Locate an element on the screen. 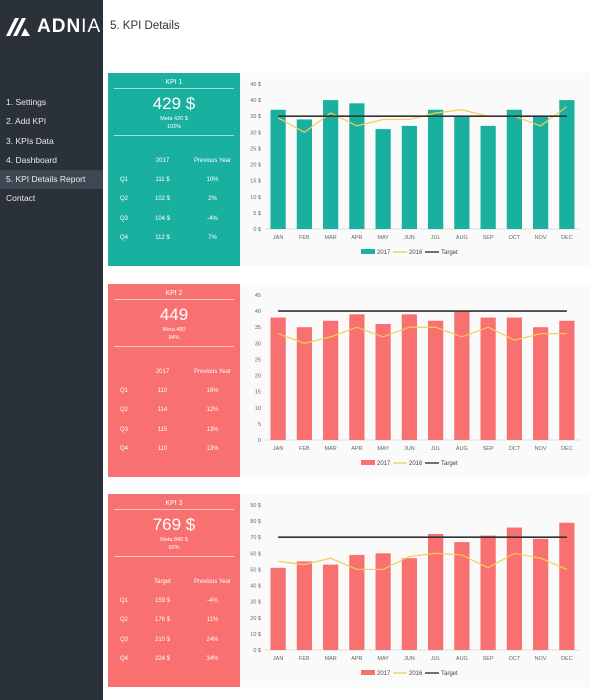  quarter-change: 24% is located at coordinates (212, 639).